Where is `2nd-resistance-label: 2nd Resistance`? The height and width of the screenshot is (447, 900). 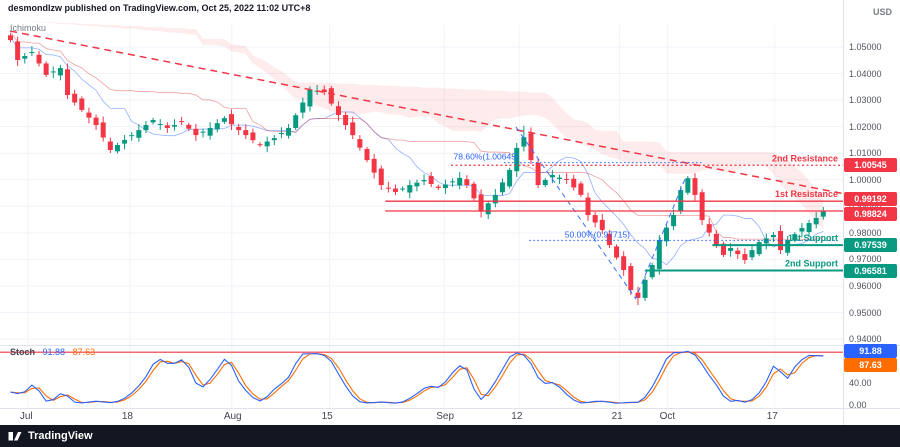
2nd-resistance-label: 2nd Resistance is located at coordinates (805, 158).